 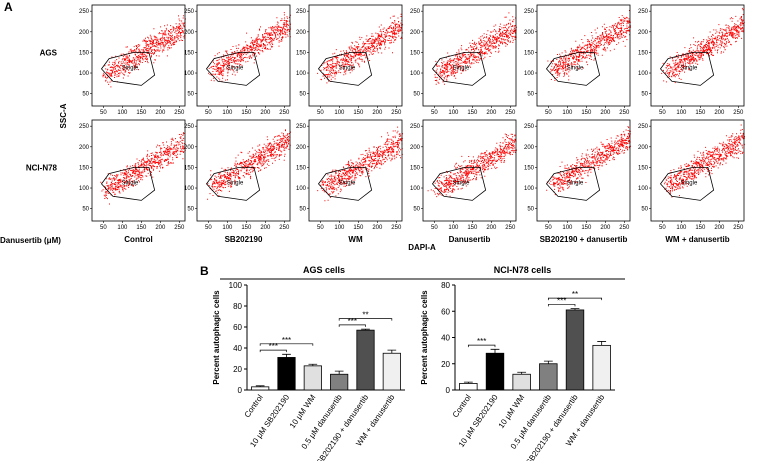 I want to click on y-tick-label: 0, so click(x=240, y=390).